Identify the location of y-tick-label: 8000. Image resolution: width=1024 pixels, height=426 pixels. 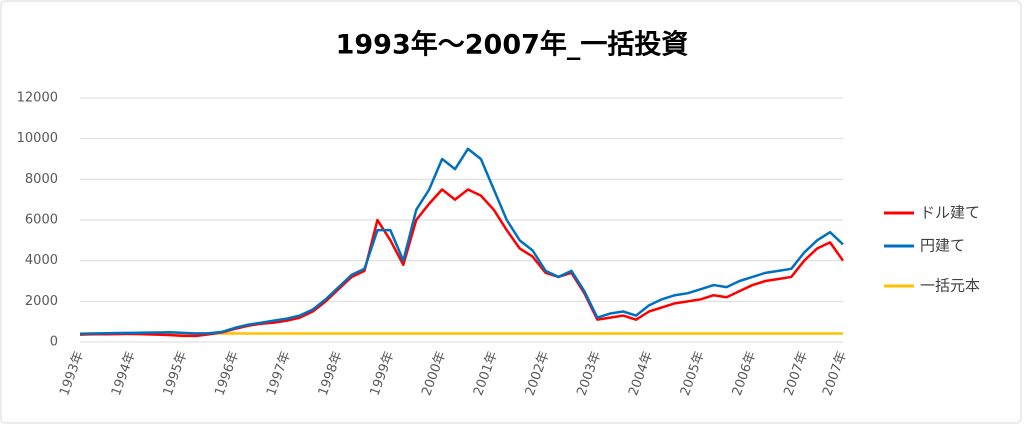
(41, 179).